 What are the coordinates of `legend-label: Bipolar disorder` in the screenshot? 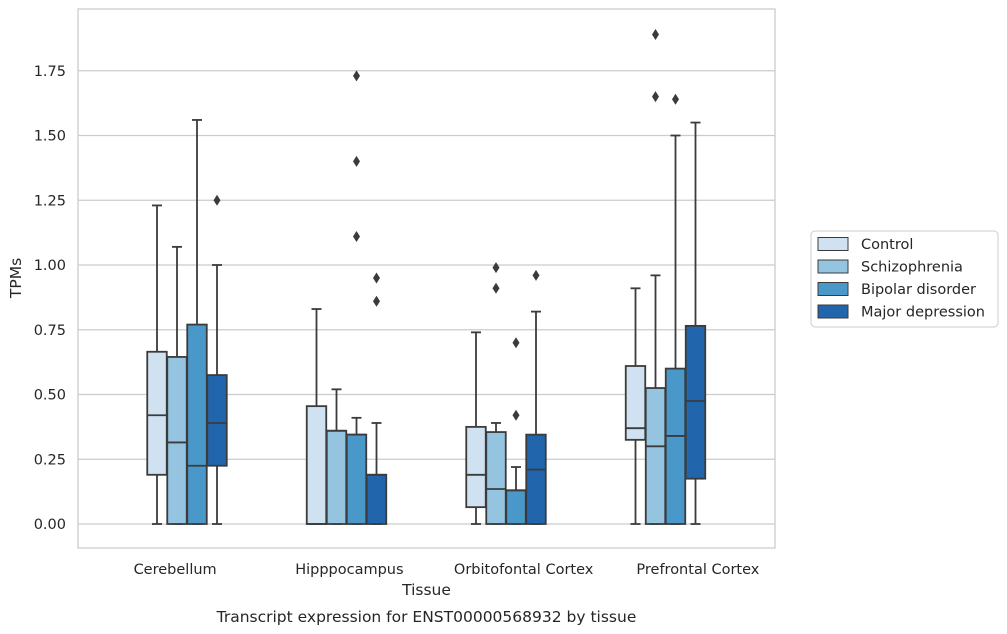 It's located at (918, 290).